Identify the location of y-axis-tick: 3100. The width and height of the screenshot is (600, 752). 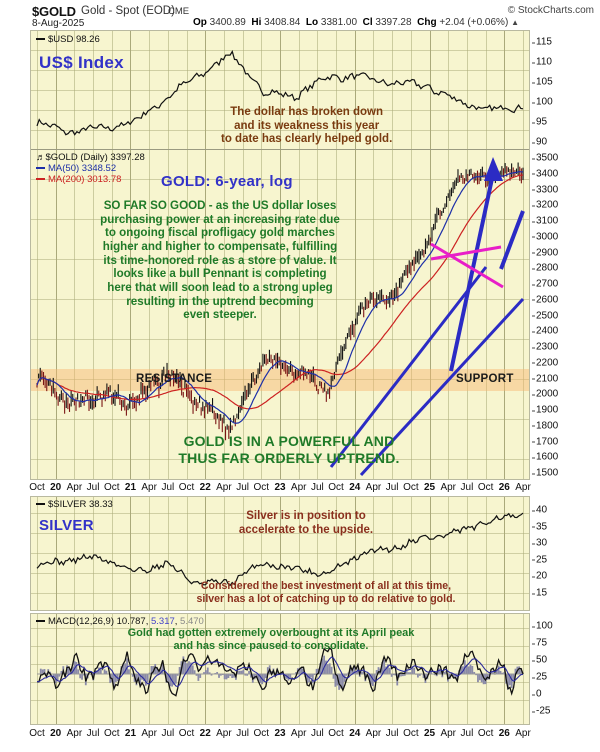
(545, 221).